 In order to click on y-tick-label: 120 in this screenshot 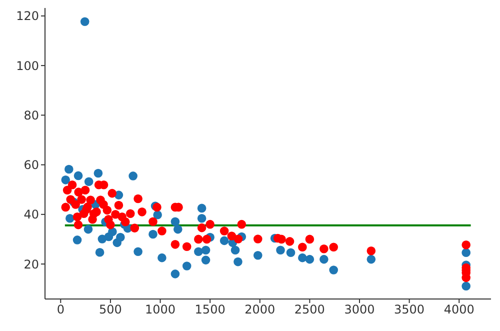, I will do `click(27, 16)`.